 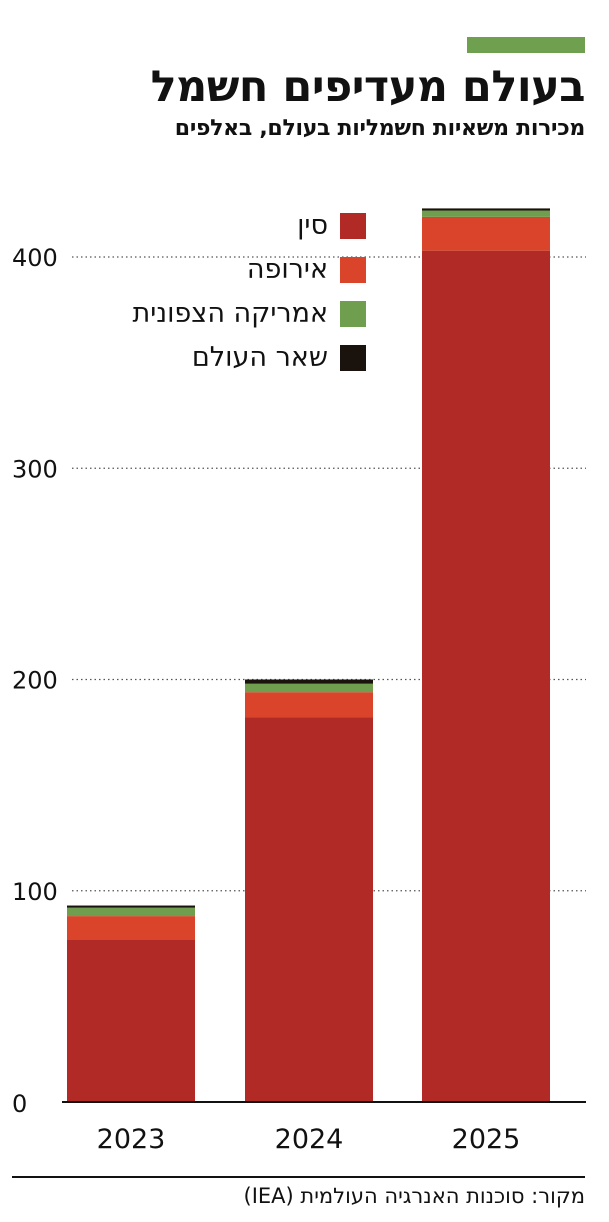 What do you see at coordinates (131, 1139) in the screenshot?
I see `x-tick-label-2023: 2023` at bounding box center [131, 1139].